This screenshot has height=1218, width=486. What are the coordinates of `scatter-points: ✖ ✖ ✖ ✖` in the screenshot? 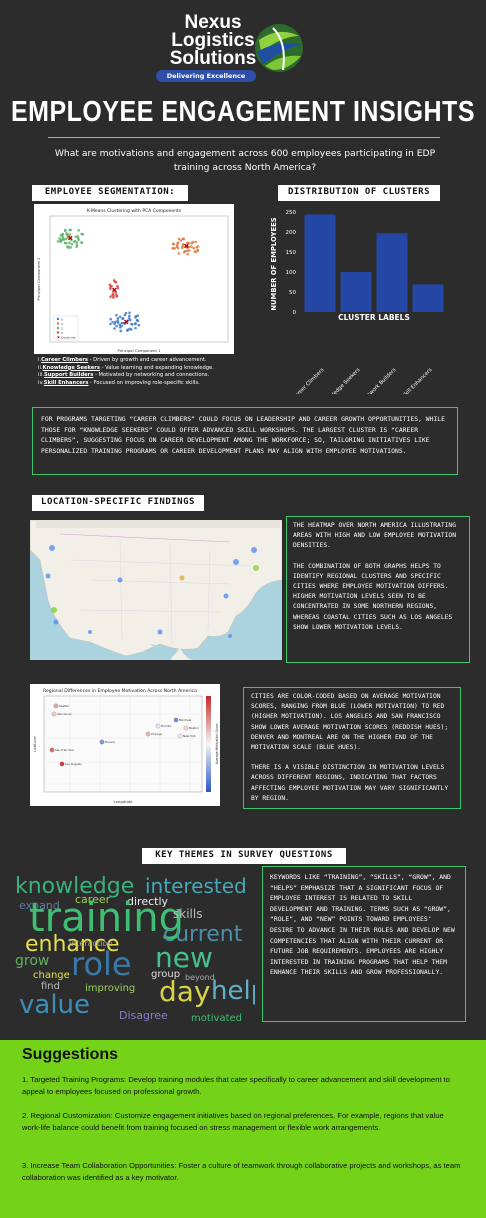 It's located at (128, 280).